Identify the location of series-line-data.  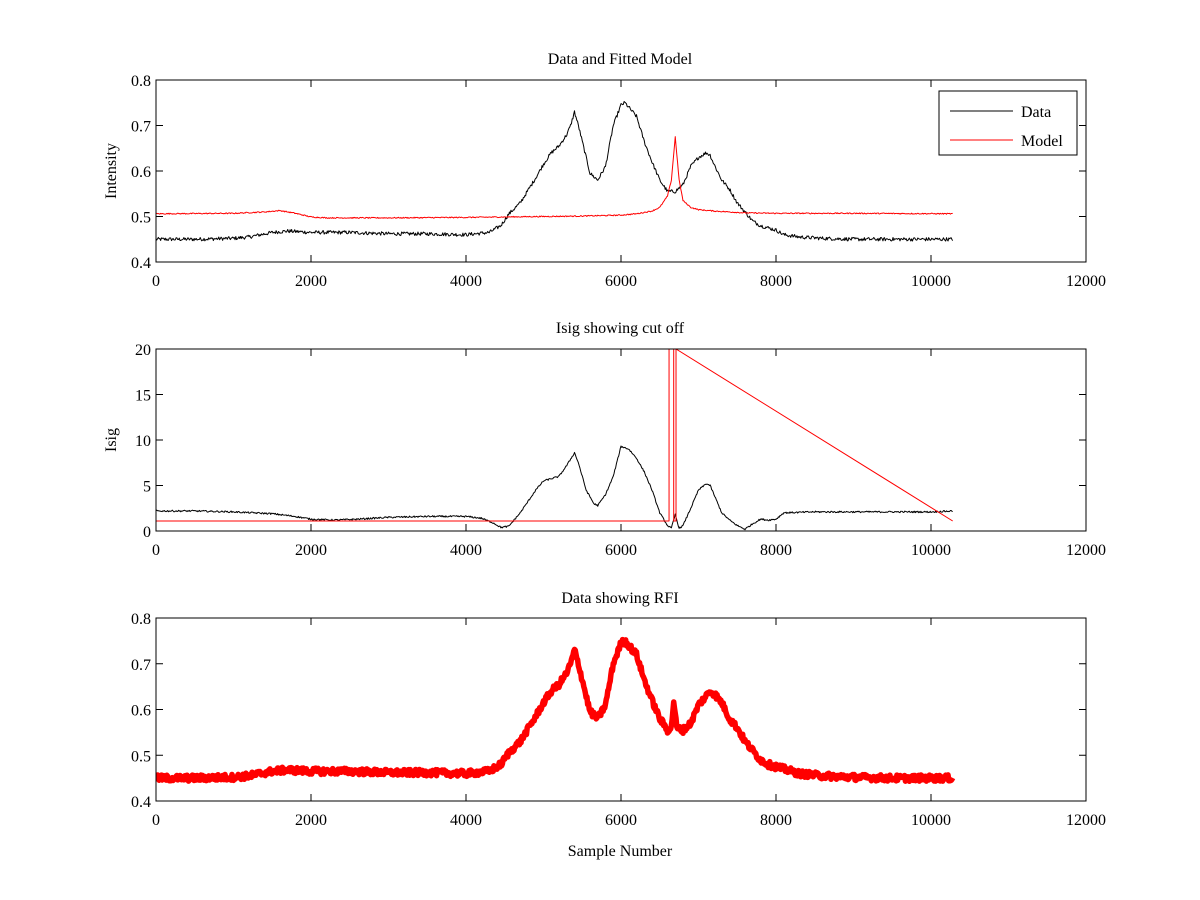
(555, 171).